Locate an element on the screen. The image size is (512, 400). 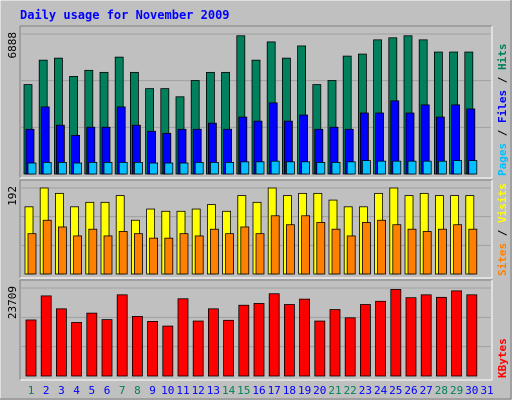
x-tick-label: 10 is located at coordinates (167, 390).